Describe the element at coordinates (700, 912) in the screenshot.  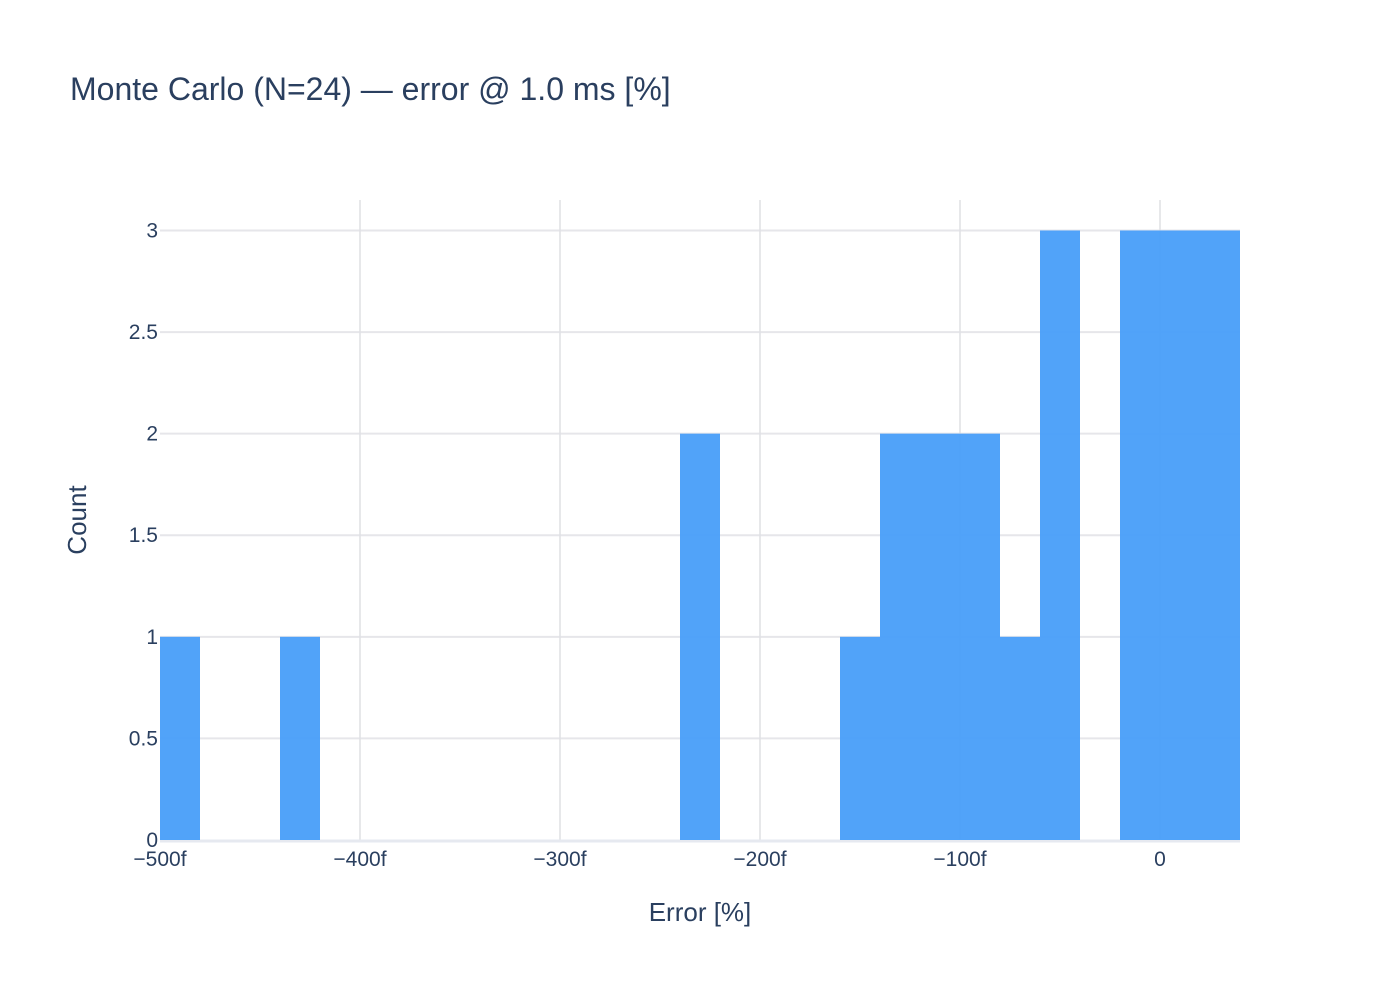
I see `x-axis-title: Error [%]` at that location.